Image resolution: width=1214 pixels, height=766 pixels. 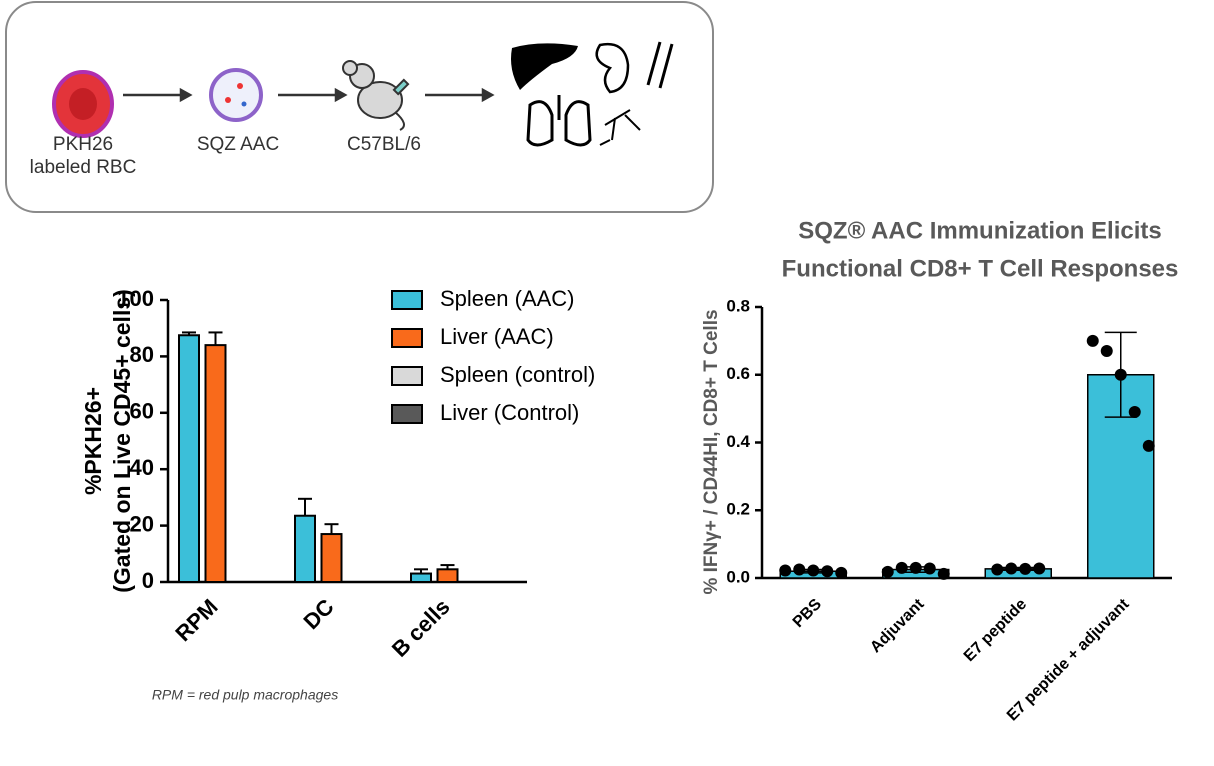 What do you see at coordinates (83, 144) in the screenshot?
I see `node-label: PKH26` at bounding box center [83, 144].